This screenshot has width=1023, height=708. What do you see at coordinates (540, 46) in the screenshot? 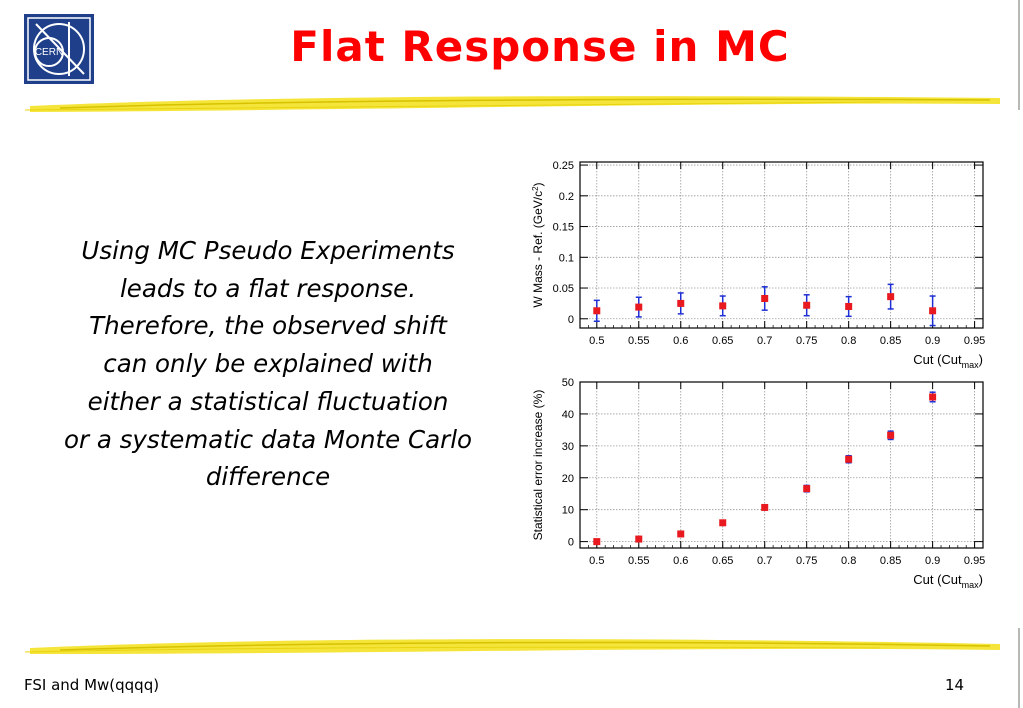
I see `slide-title: Flat Response in MC` at bounding box center [540, 46].